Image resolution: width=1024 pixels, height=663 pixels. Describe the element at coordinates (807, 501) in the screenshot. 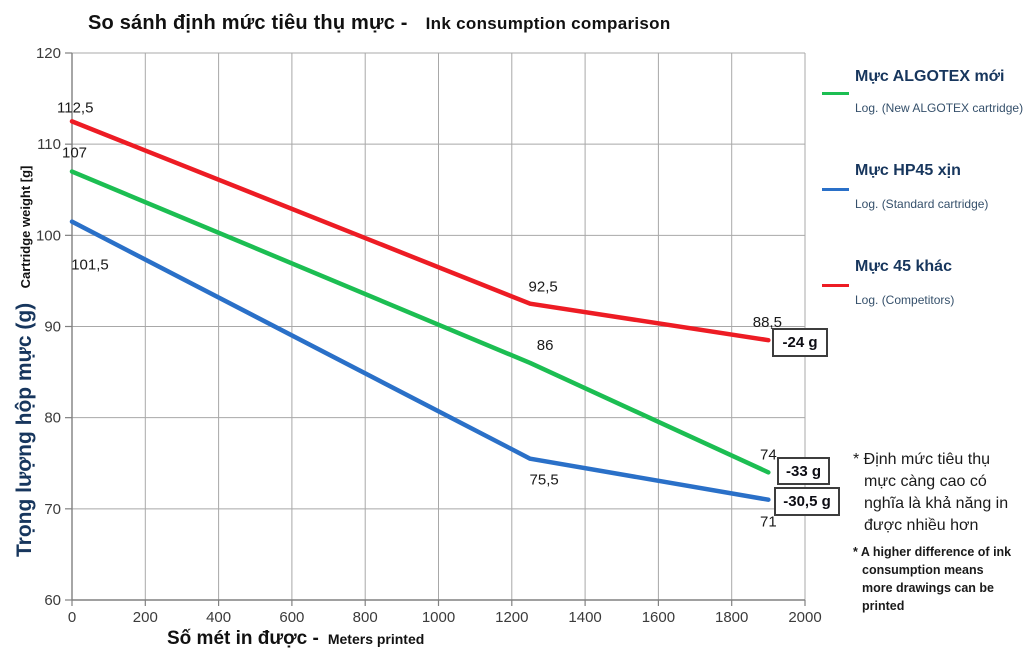

I see `diff-box-hp45: -30,5 g` at that location.